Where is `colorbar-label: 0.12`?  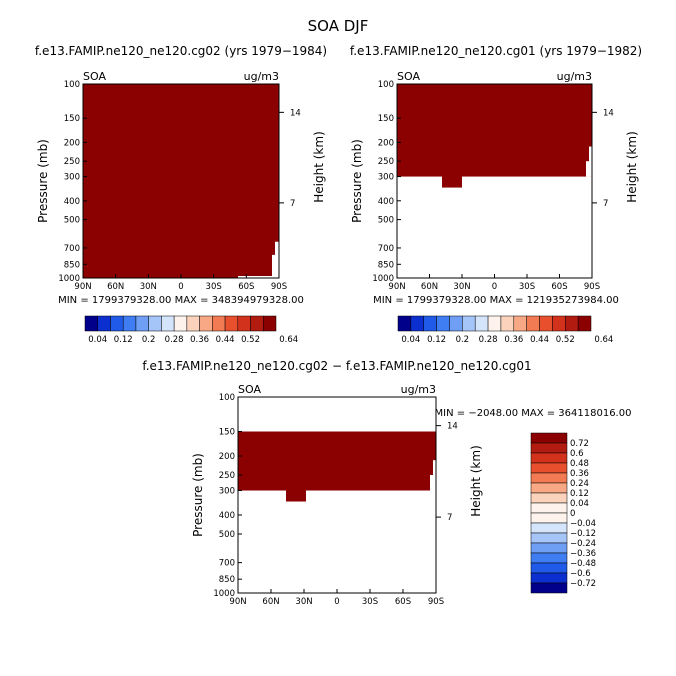
colorbar-label: 0.12 is located at coordinates (579, 494).